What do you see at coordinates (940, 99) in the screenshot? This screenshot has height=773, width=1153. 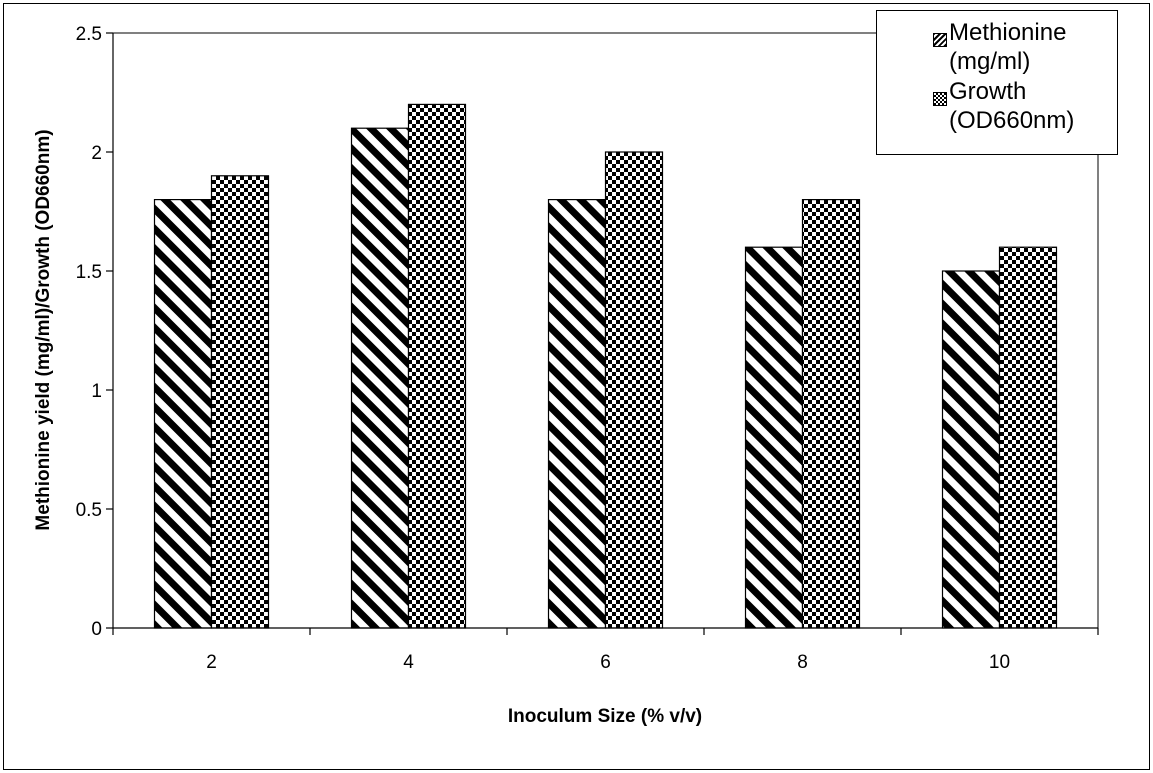 I see `legend-swatch-growth` at bounding box center [940, 99].